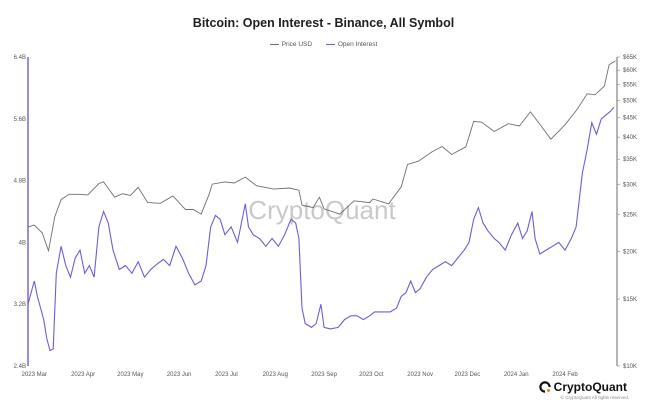  I want to click on x-tick-label: 2023 Dec, so click(468, 375).